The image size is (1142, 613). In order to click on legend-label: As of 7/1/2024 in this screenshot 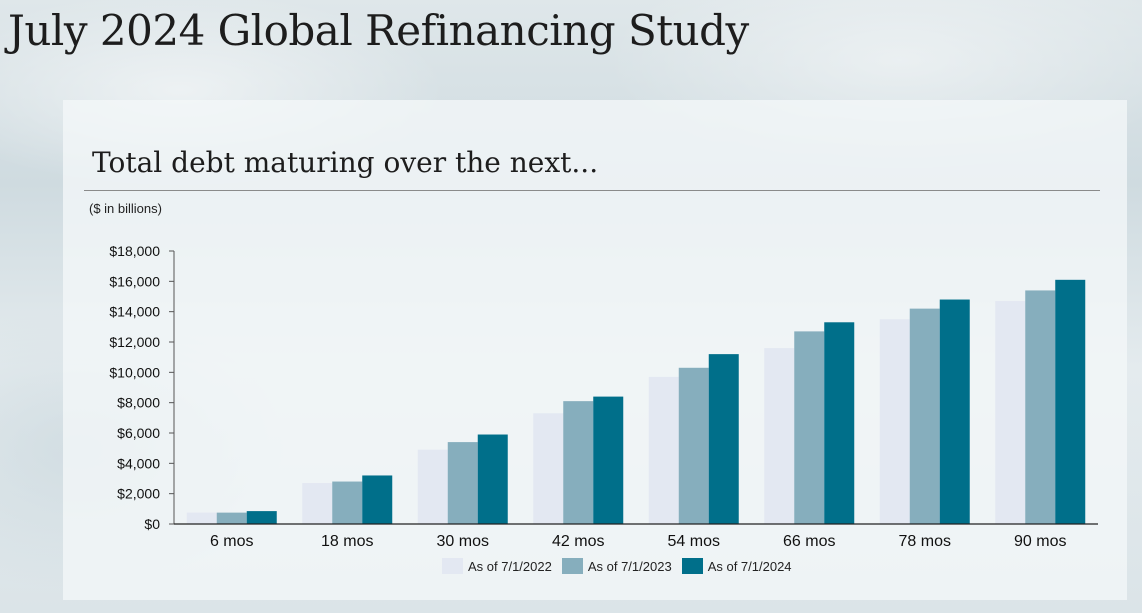, I will do `click(749, 566)`.